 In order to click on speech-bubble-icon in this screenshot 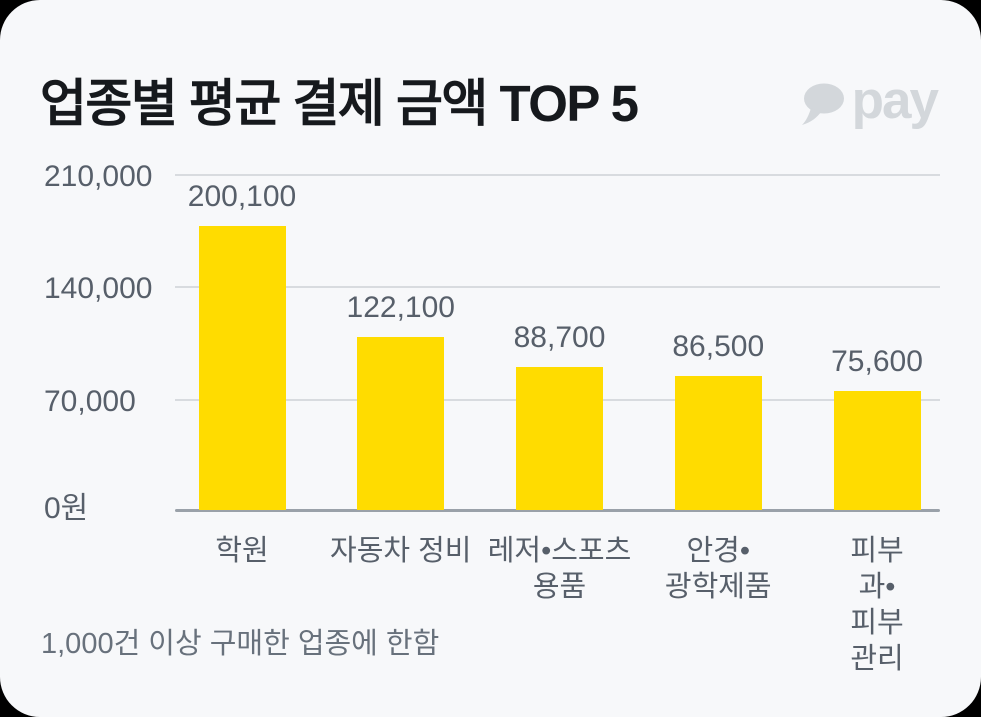, I will do `click(822, 104)`.